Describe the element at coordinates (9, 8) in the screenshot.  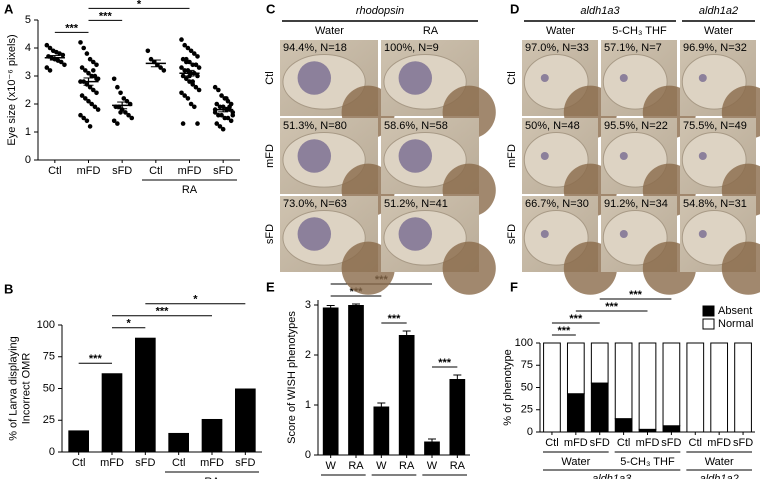
I see `panel-letter: A` at that location.